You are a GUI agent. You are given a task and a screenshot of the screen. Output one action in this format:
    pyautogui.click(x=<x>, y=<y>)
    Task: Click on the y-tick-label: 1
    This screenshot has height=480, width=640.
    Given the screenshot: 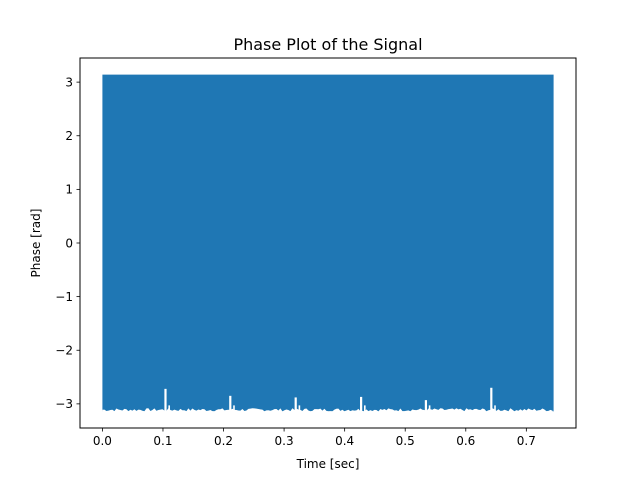 What is the action you would take?
    pyautogui.click(x=69, y=190)
    